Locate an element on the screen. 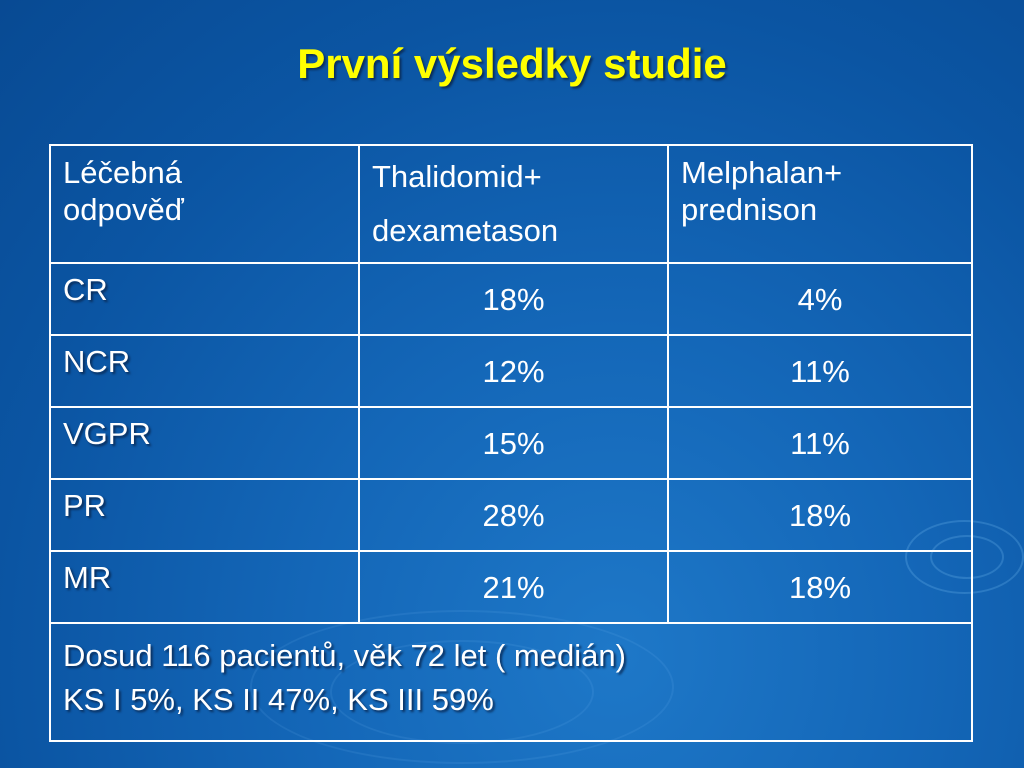 The width and height of the screenshot is (1024, 768). footer-line-patients: Dosud 116 pacientů, věk 72 let ( medián) is located at coordinates (344, 655).